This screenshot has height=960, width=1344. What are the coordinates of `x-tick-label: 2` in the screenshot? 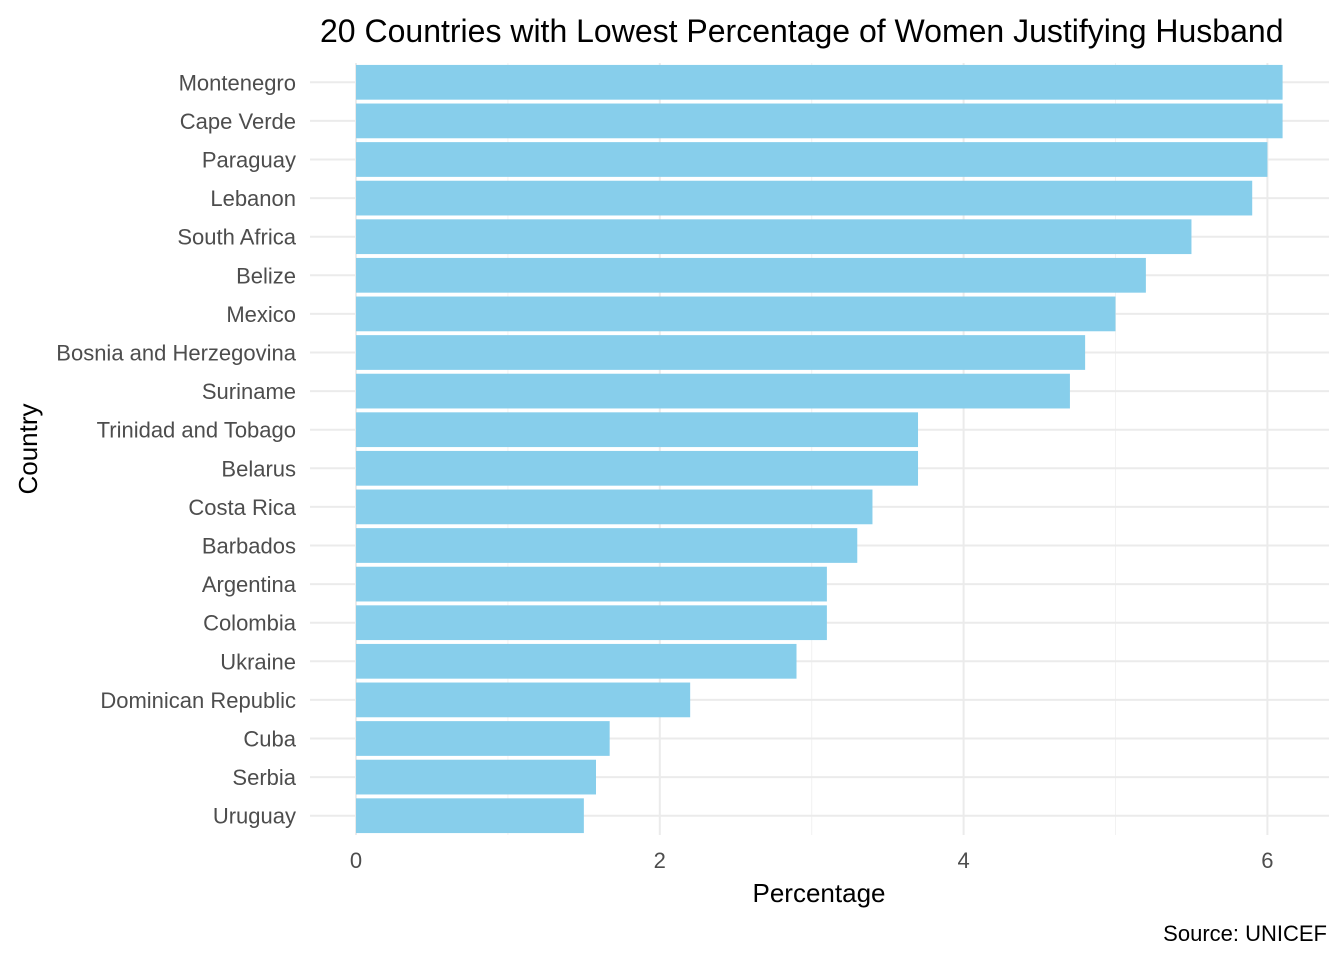 It's located at (660, 860).